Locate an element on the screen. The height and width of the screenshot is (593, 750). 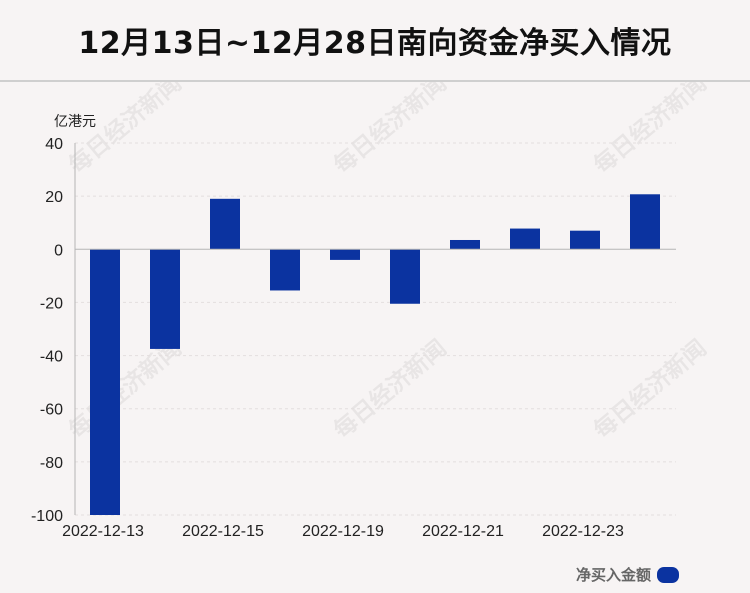
x-tick-label: 2022-12-15 is located at coordinates (223, 531).